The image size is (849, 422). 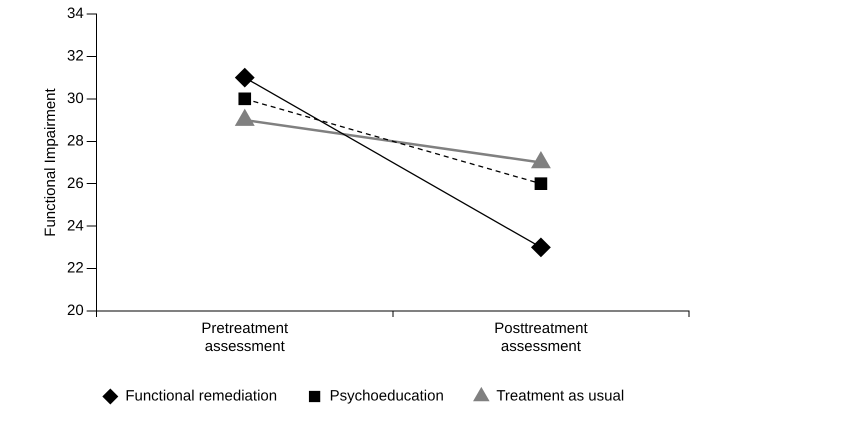 I want to click on y-tick-label: 26, so click(x=75, y=183).